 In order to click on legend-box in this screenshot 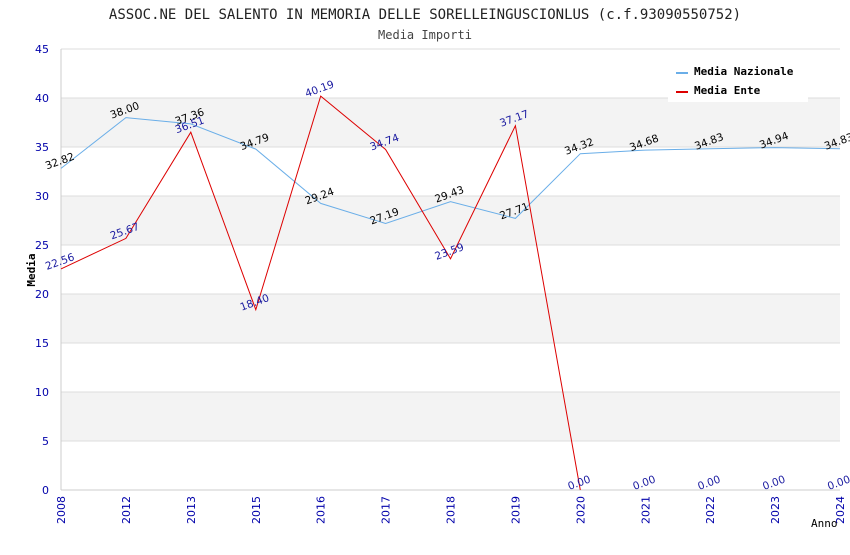, I will do `click(738, 81)`.